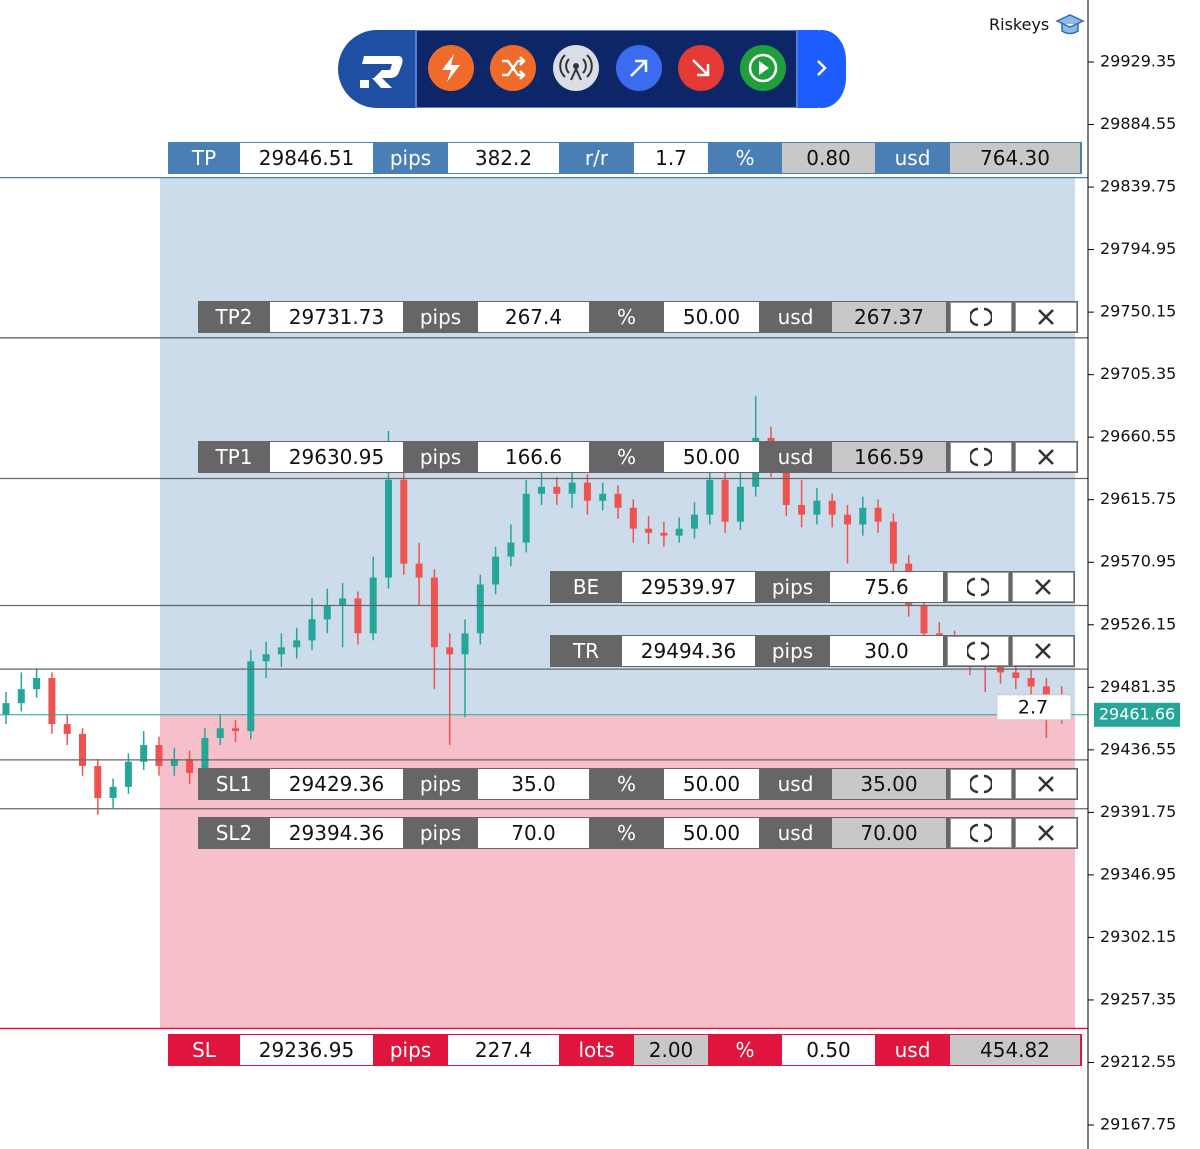 This screenshot has height=1149, width=1200. Describe the element at coordinates (576, 68) in the screenshot. I see `tool-broadcast` at that location.